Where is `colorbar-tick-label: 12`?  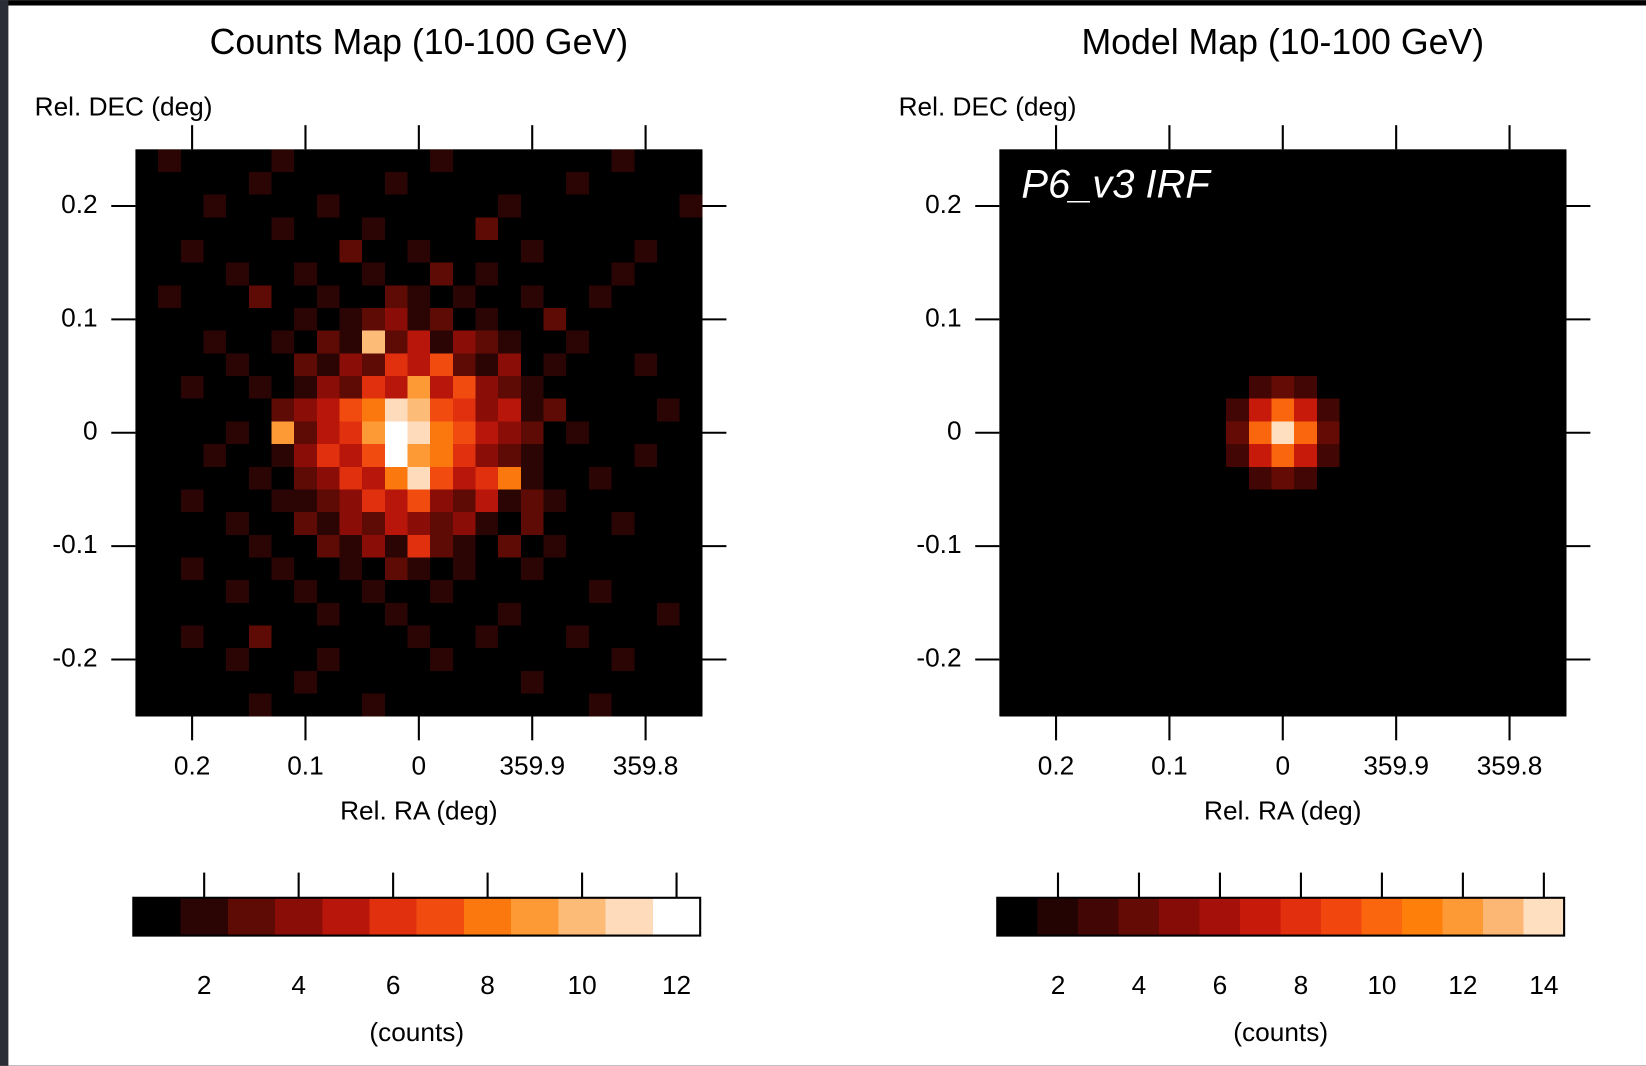 colorbar-tick-label: 12 is located at coordinates (1462, 985).